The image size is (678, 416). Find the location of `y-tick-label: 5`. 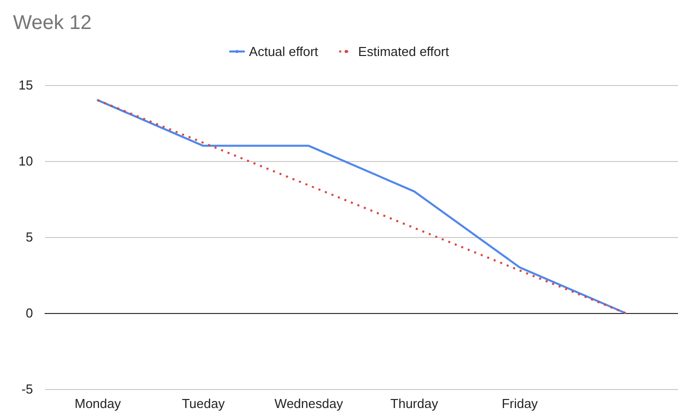

y-tick-label: 5 is located at coordinates (29, 237).